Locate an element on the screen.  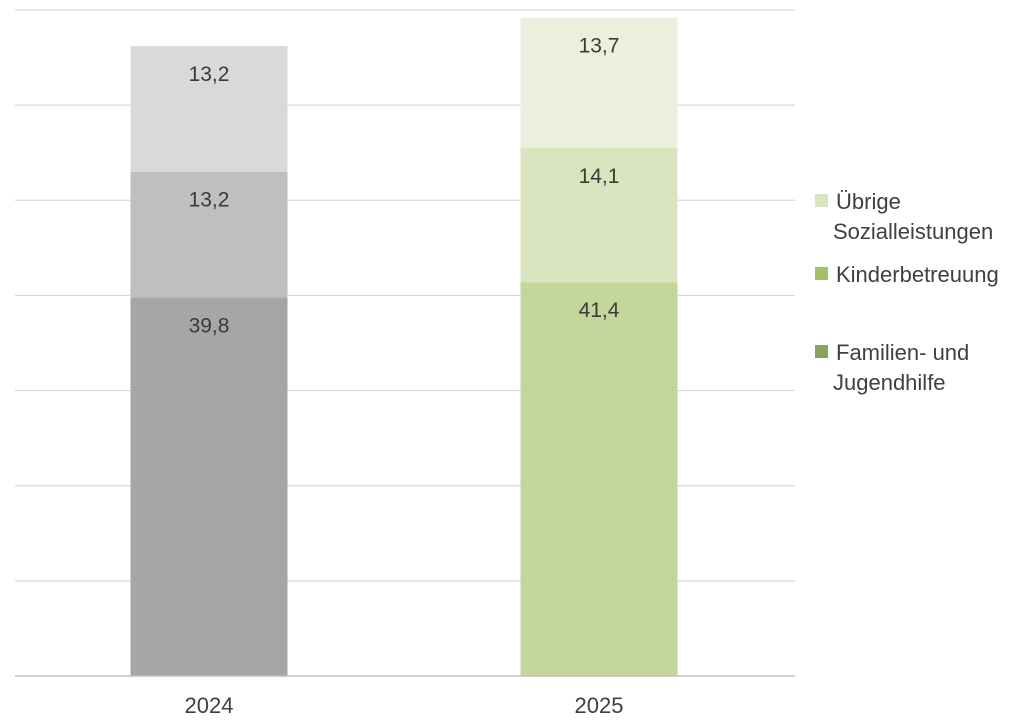
legend-item: Übrige Sozialleistungen is located at coordinates (904, 216).